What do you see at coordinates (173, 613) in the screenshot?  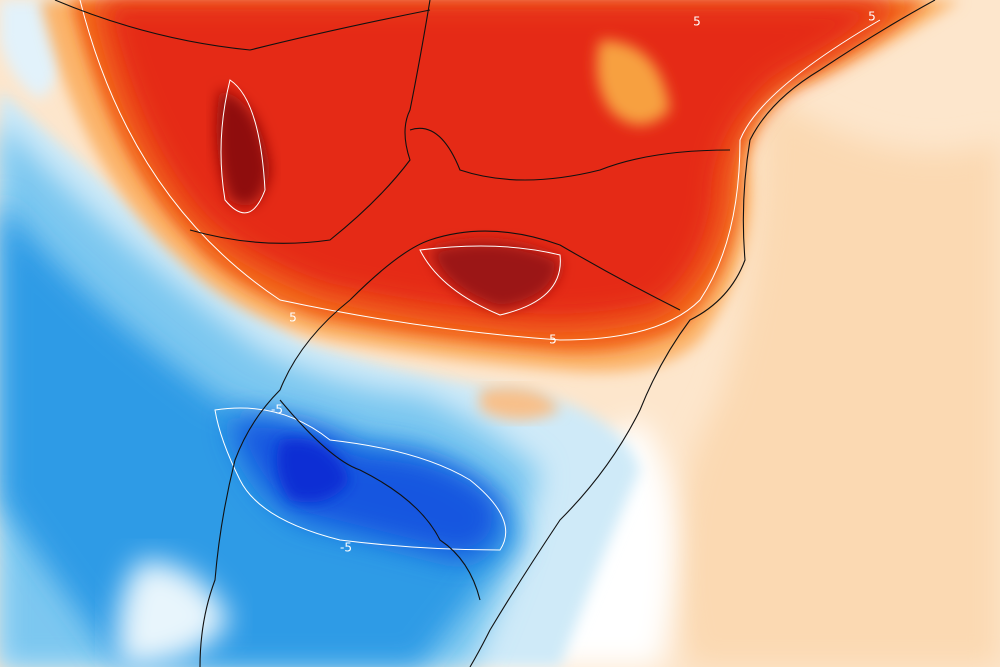 I see `cool-patch` at bounding box center [173, 613].